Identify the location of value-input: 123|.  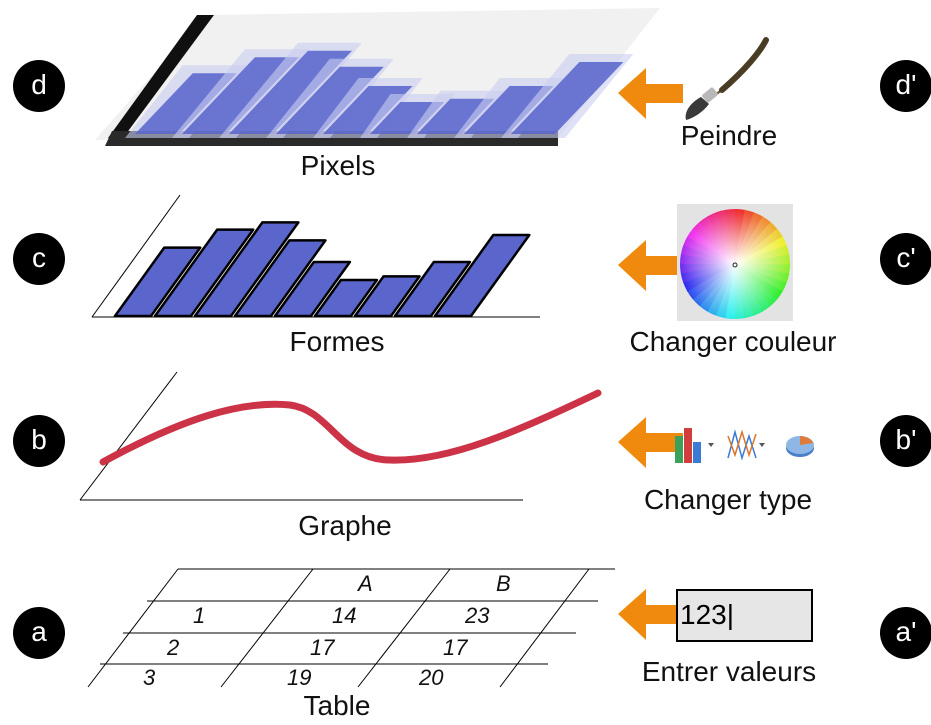
(744, 615).